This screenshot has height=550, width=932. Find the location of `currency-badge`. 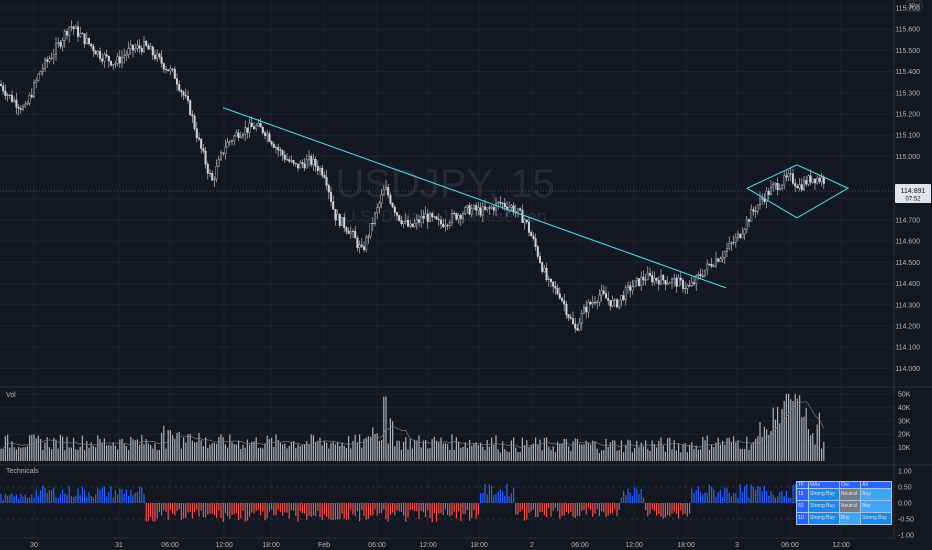

currency-badge is located at coordinates (914, 6).